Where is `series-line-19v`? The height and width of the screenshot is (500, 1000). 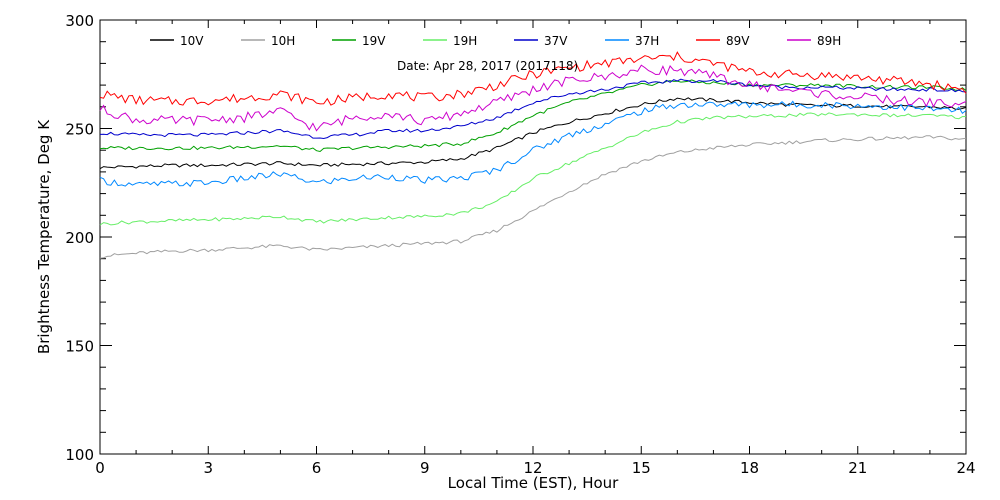 series-line-19v is located at coordinates (533, 116).